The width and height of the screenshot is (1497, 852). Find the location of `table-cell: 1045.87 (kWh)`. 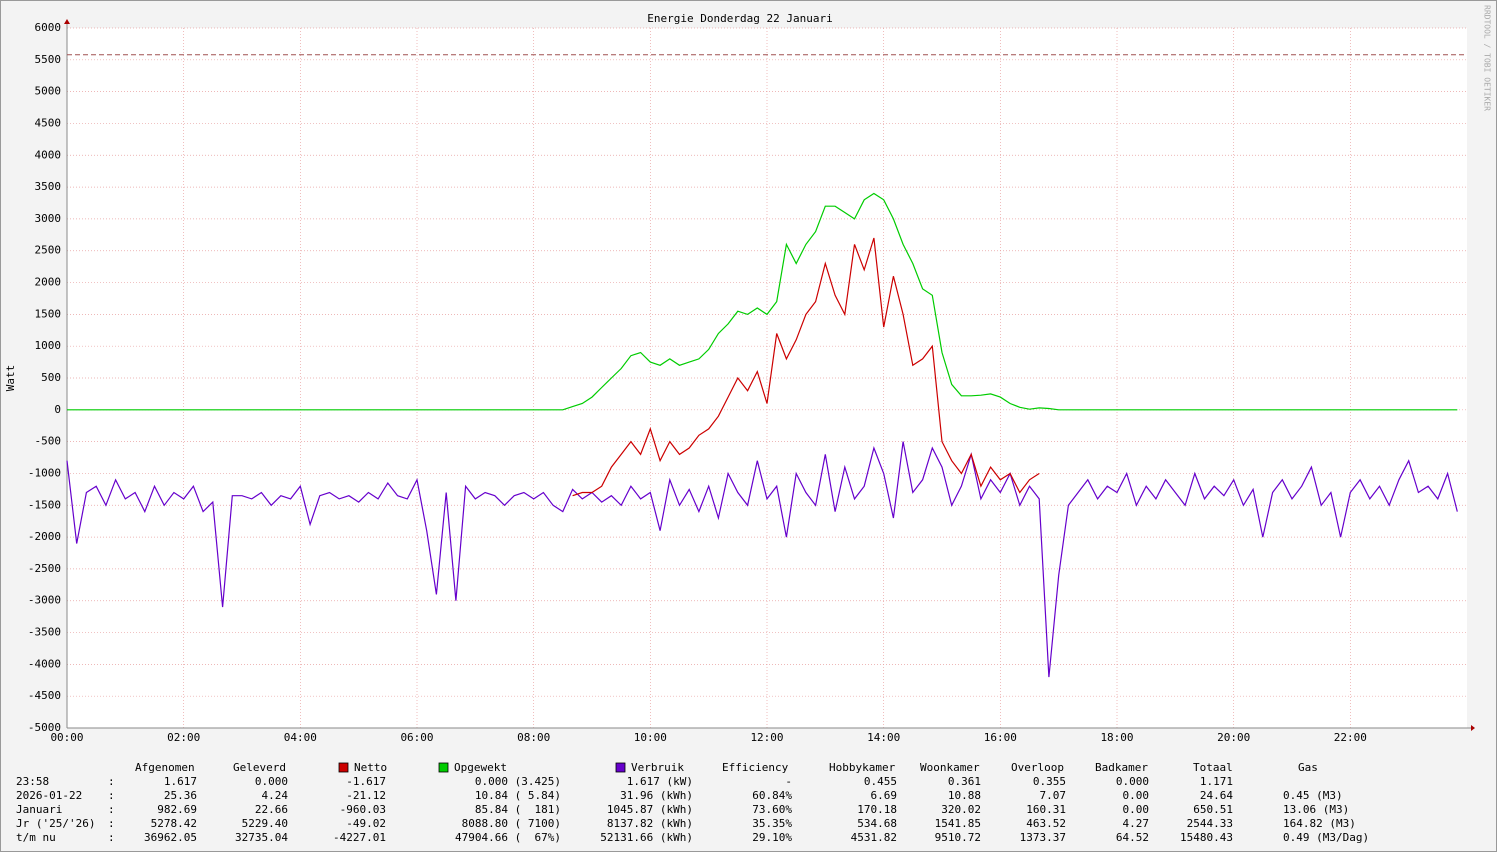

table-cell: 1045.87 (kWh) is located at coordinates (650, 809).